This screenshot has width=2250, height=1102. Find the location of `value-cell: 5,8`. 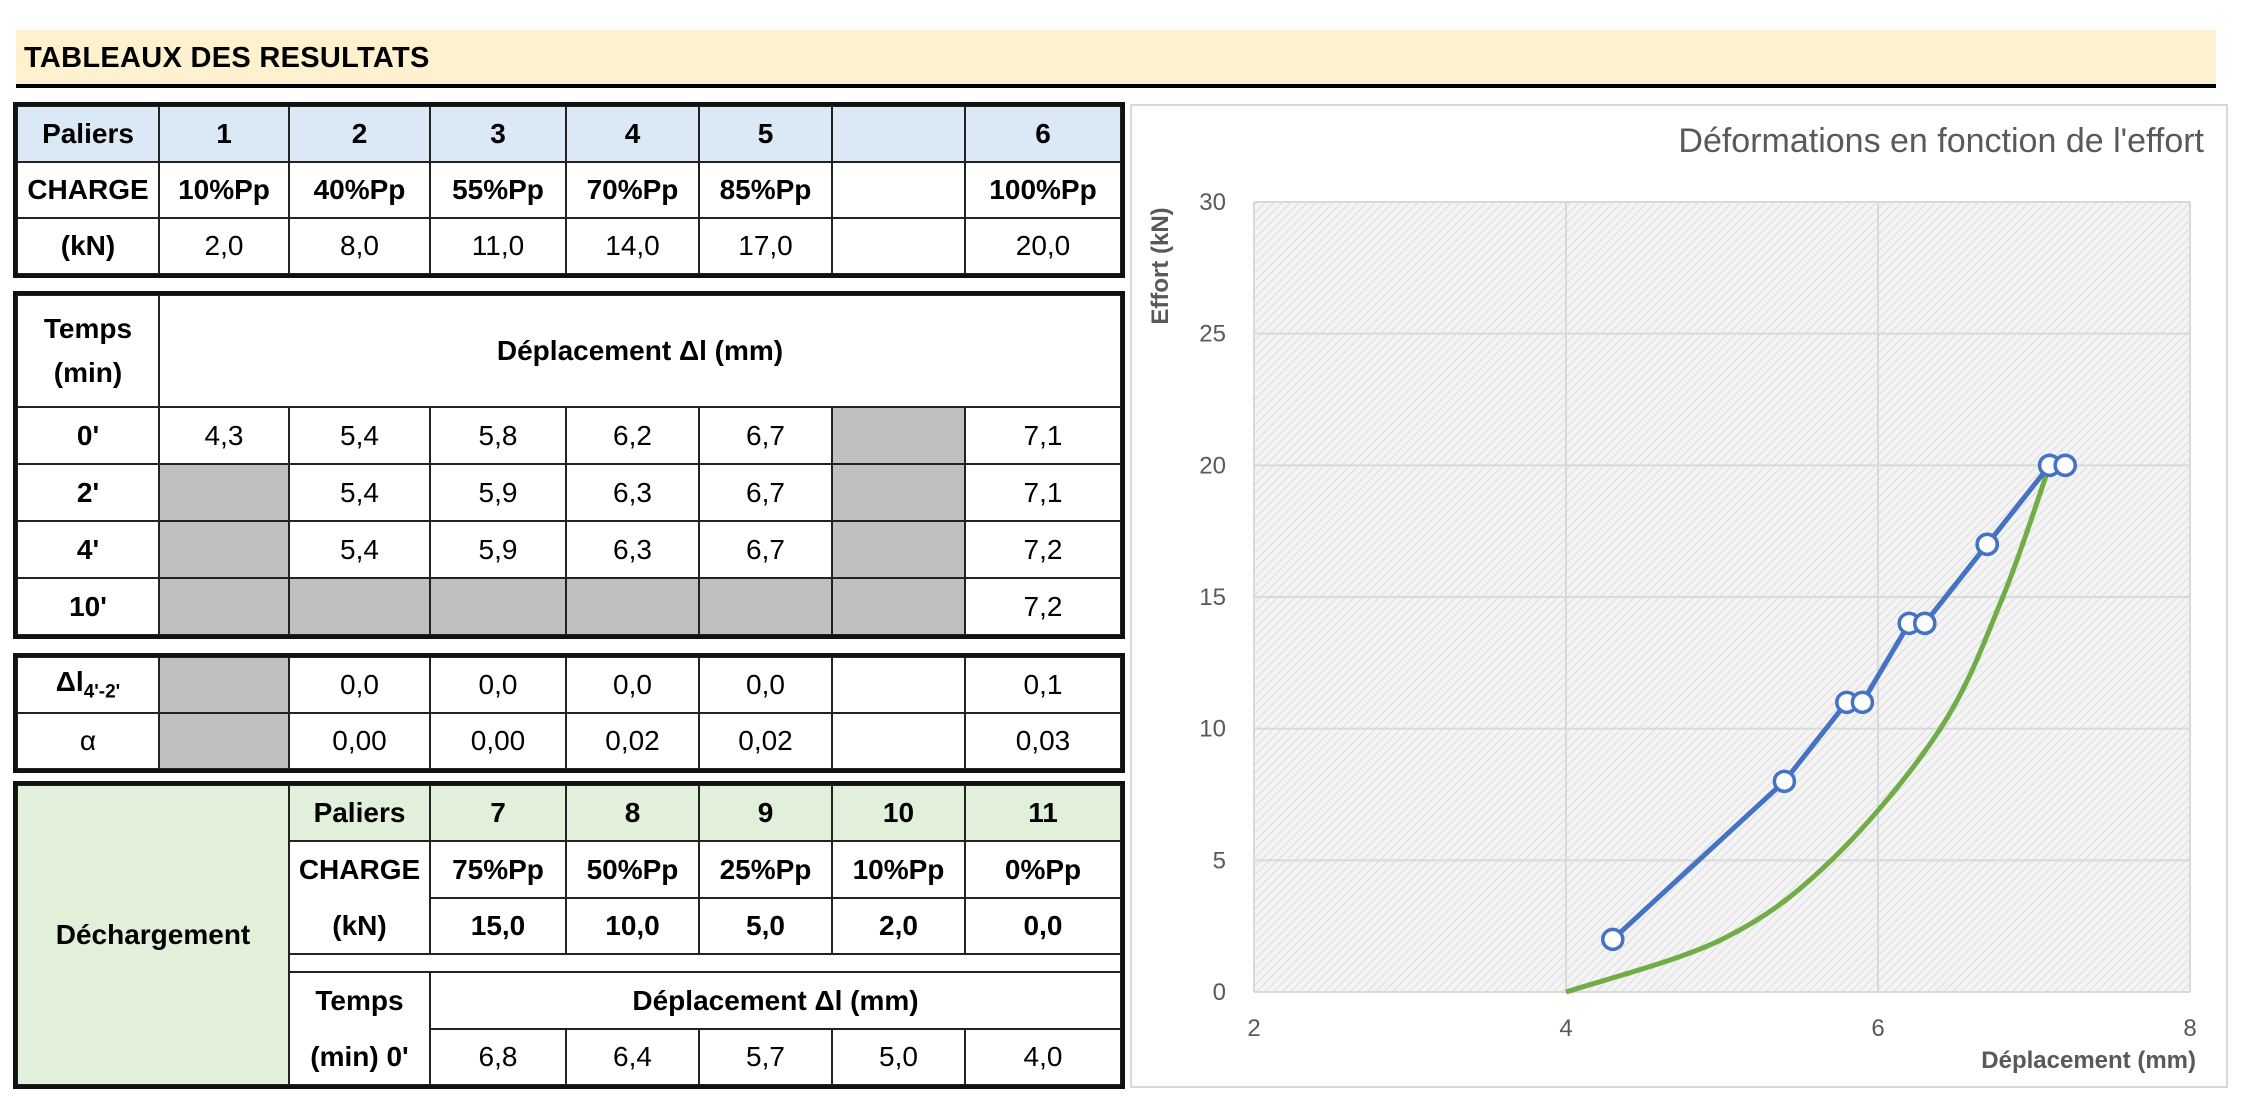

value-cell: 5,8 is located at coordinates (498, 435).